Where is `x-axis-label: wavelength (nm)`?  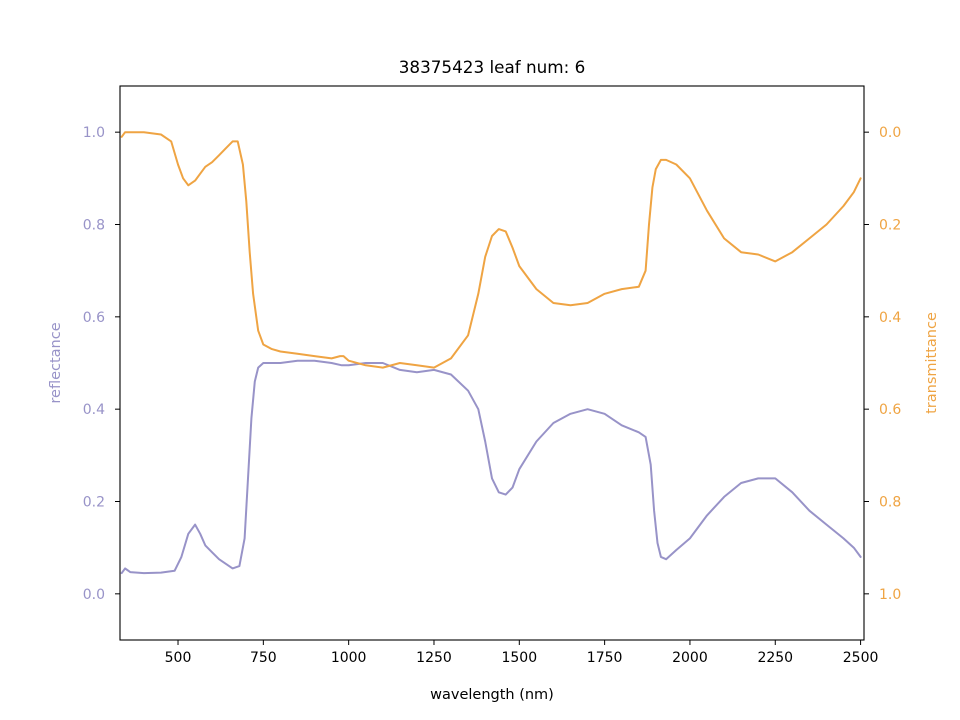 x-axis-label: wavelength (nm) is located at coordinates (492, 695).